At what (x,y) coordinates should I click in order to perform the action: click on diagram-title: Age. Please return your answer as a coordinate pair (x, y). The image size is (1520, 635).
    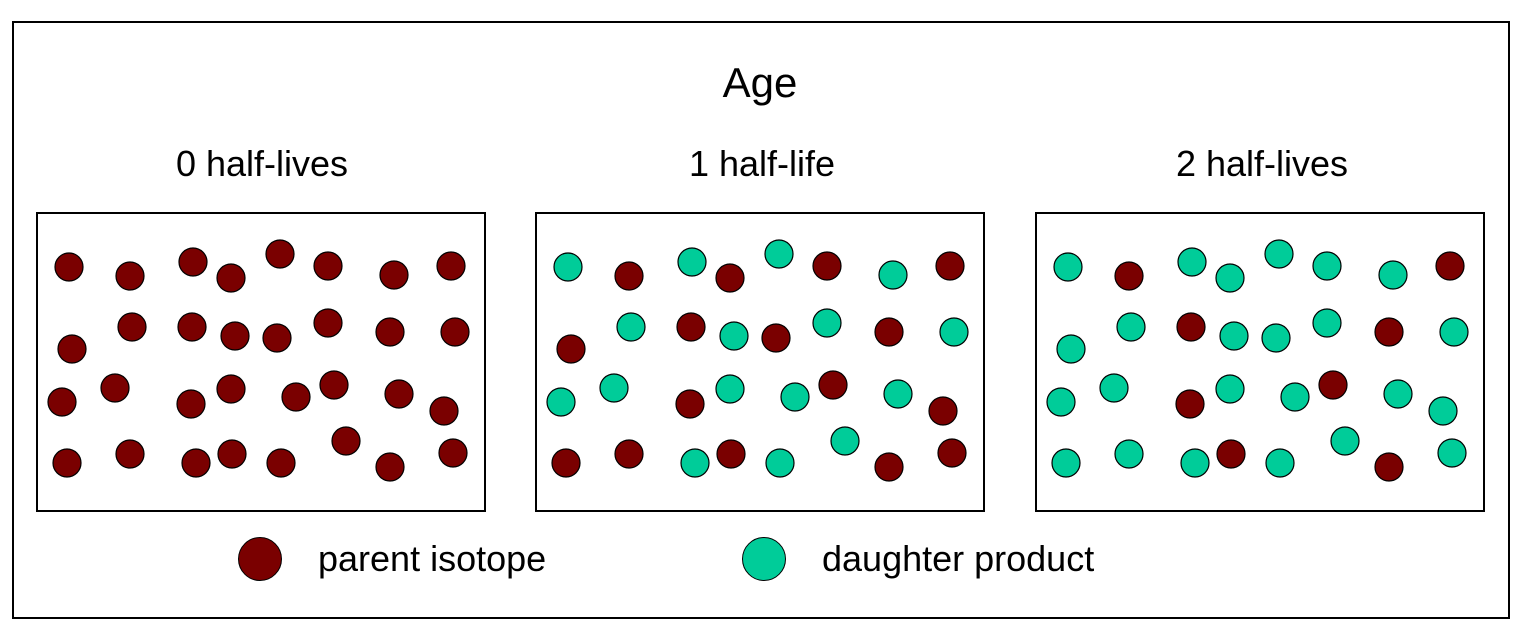
    Looking at the image, I should click on (760, 82).